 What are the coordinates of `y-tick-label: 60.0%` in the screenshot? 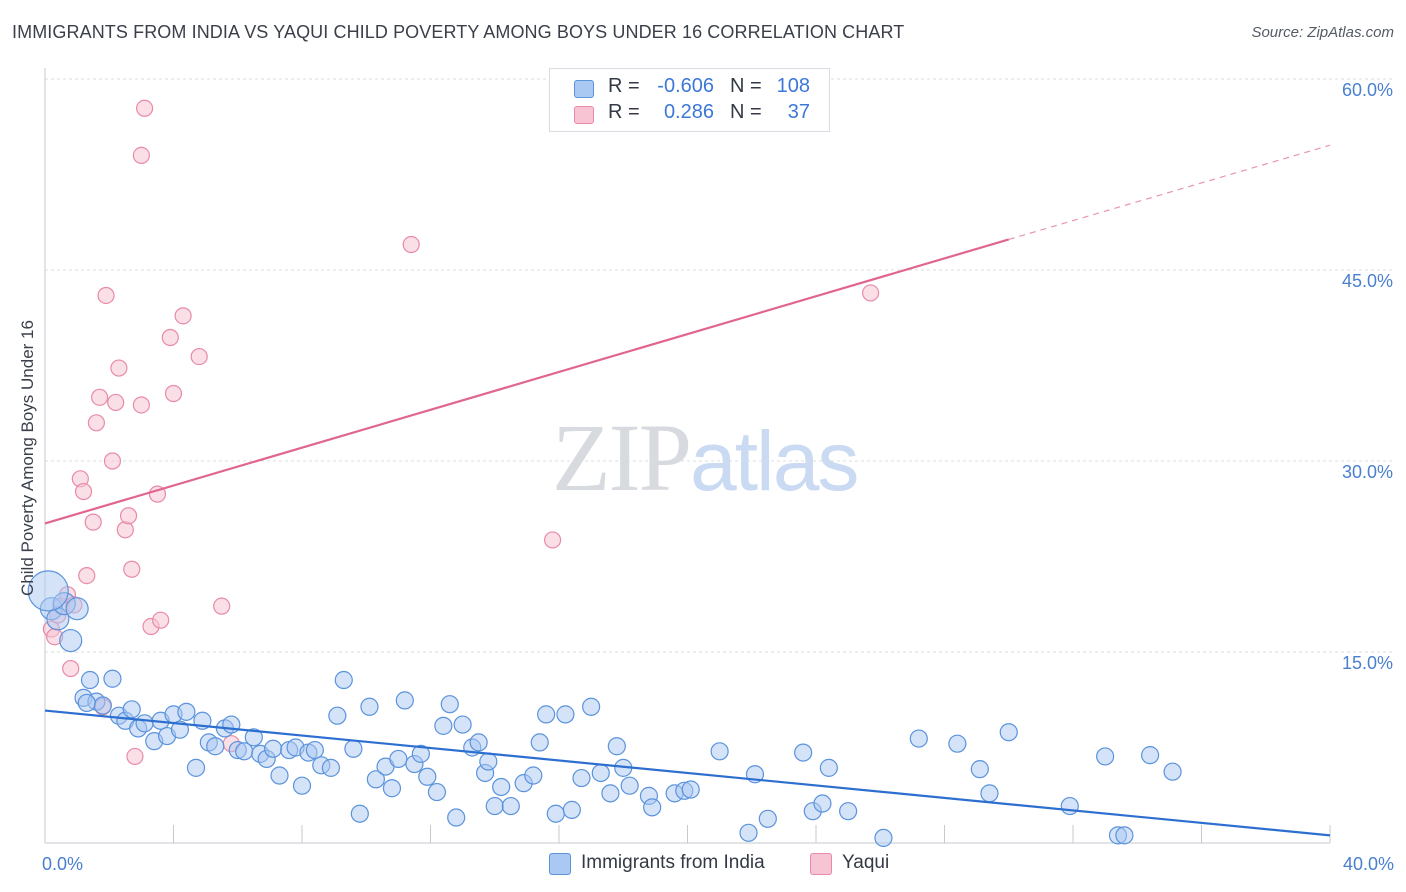 It's located at (1367, 90).